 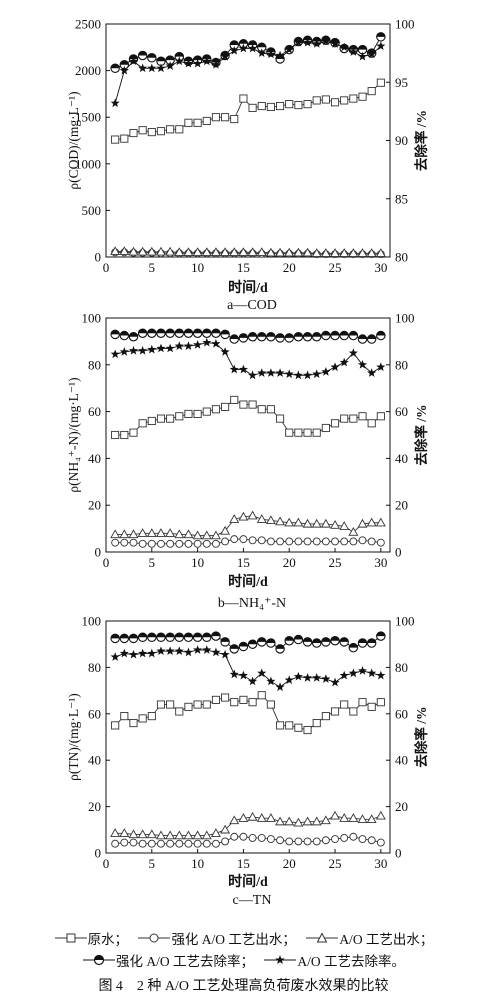 I want to click on y-left-tick-label: 1500, so click(x=88, y=117).